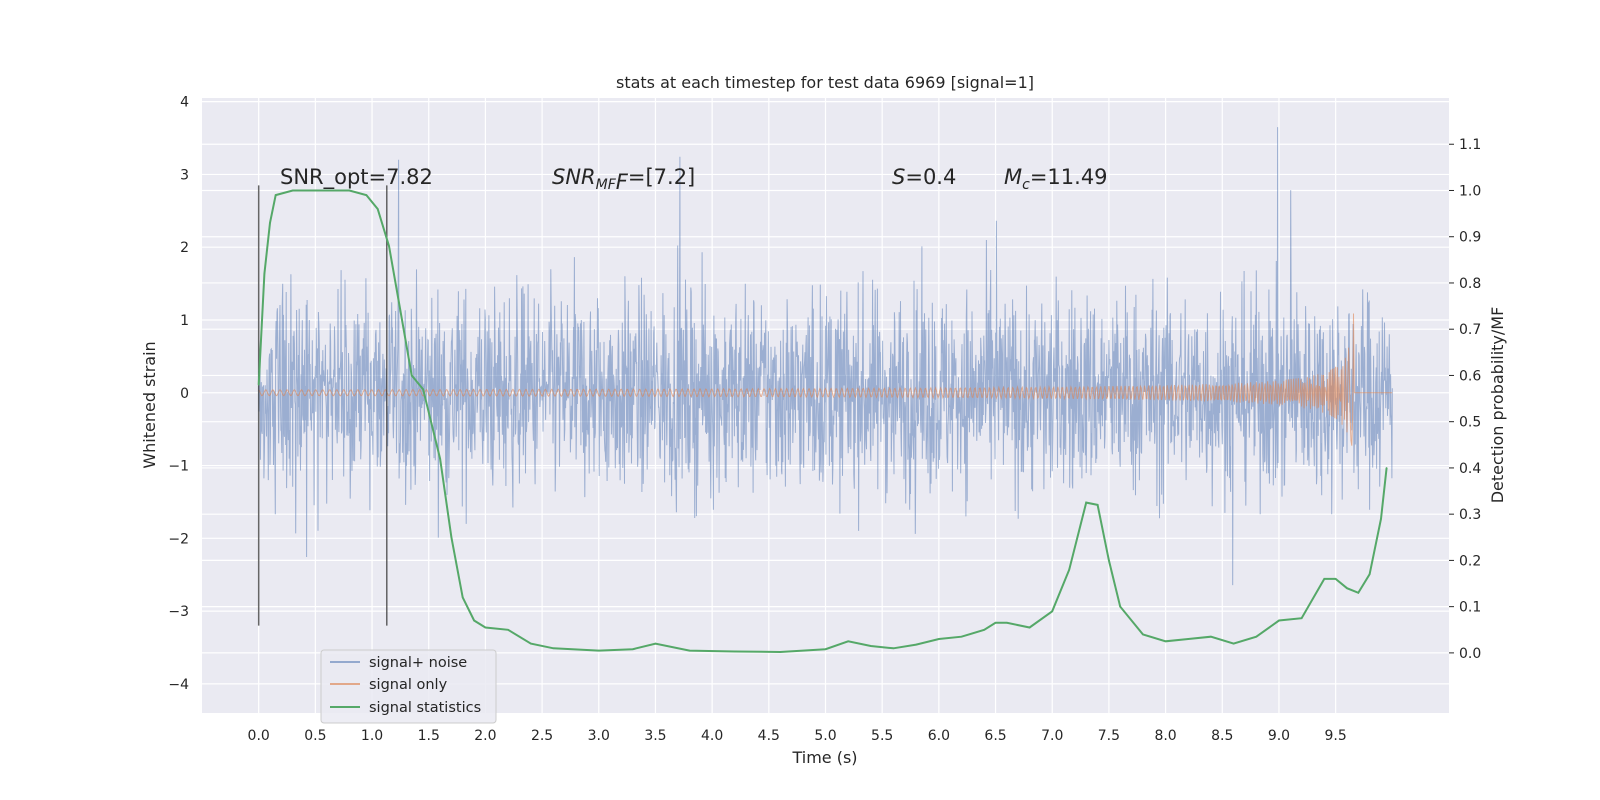  What do you see at coordinates (1470, 330) in the screenshot?
I see `y-right-tick-label: 0.7` at bounding box center [1470, 330].